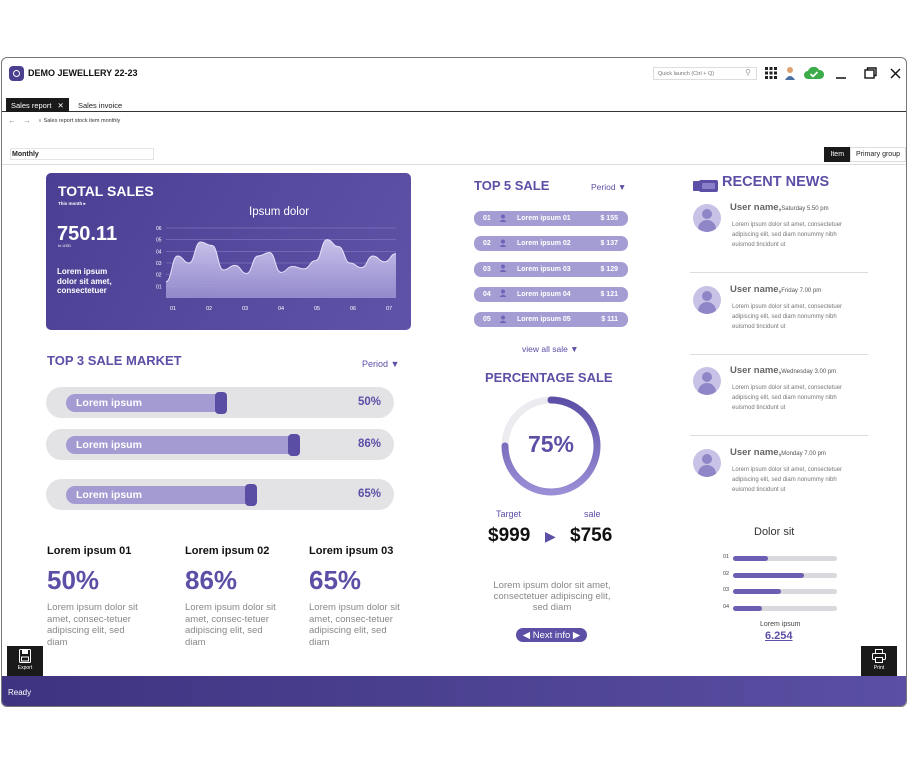 This screenshot has height=764, width=908. Describe the element at coordinates (609, 218) in the screenshot. I see `top5-amount: $ 155` at that location.